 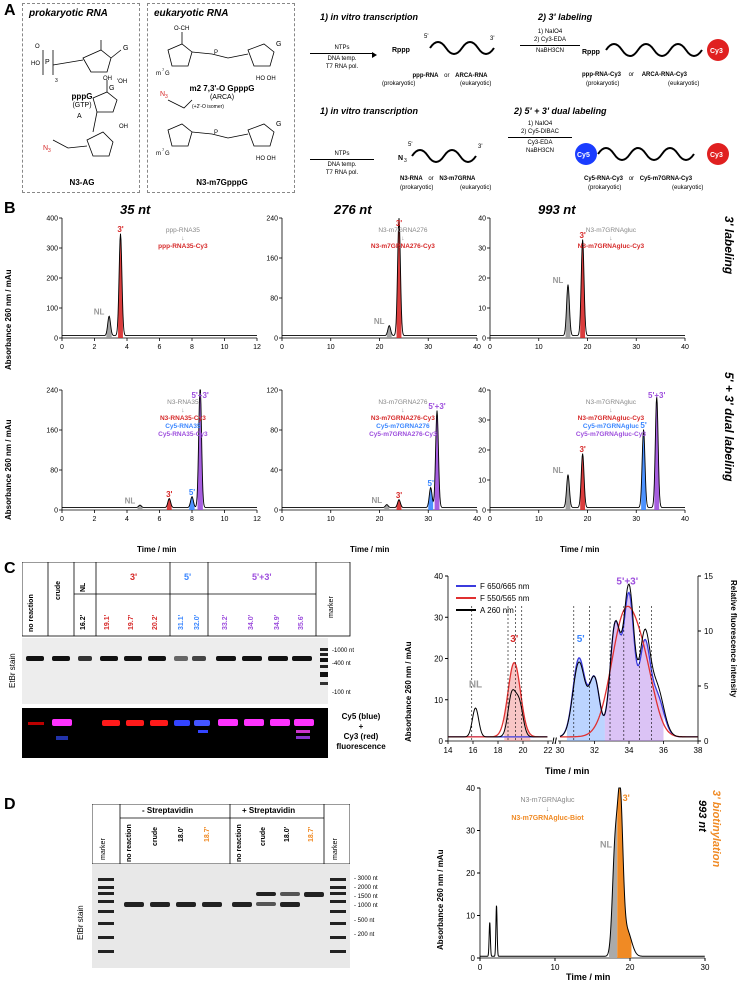 What do you see at coordinates (167, 74) in the screenshot?
I see `svg-text: G` at bounding box center [167, 74].